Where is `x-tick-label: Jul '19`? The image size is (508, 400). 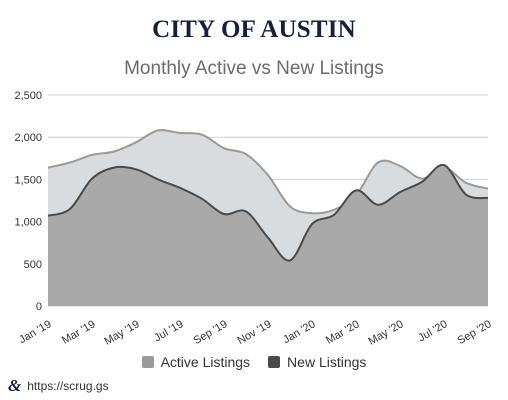
x-tick-label: Jul '19 is located at coordinates (168, 331).